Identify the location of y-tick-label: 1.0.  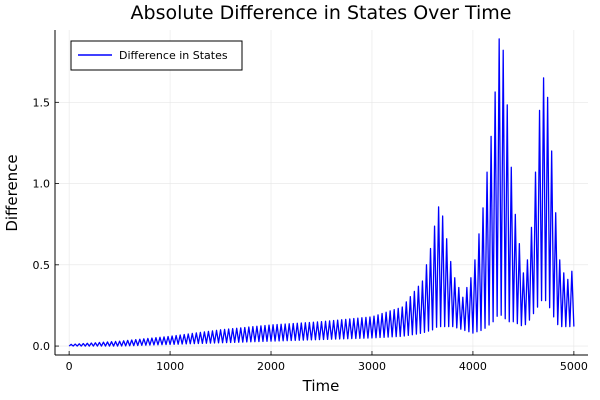
(42, 184).